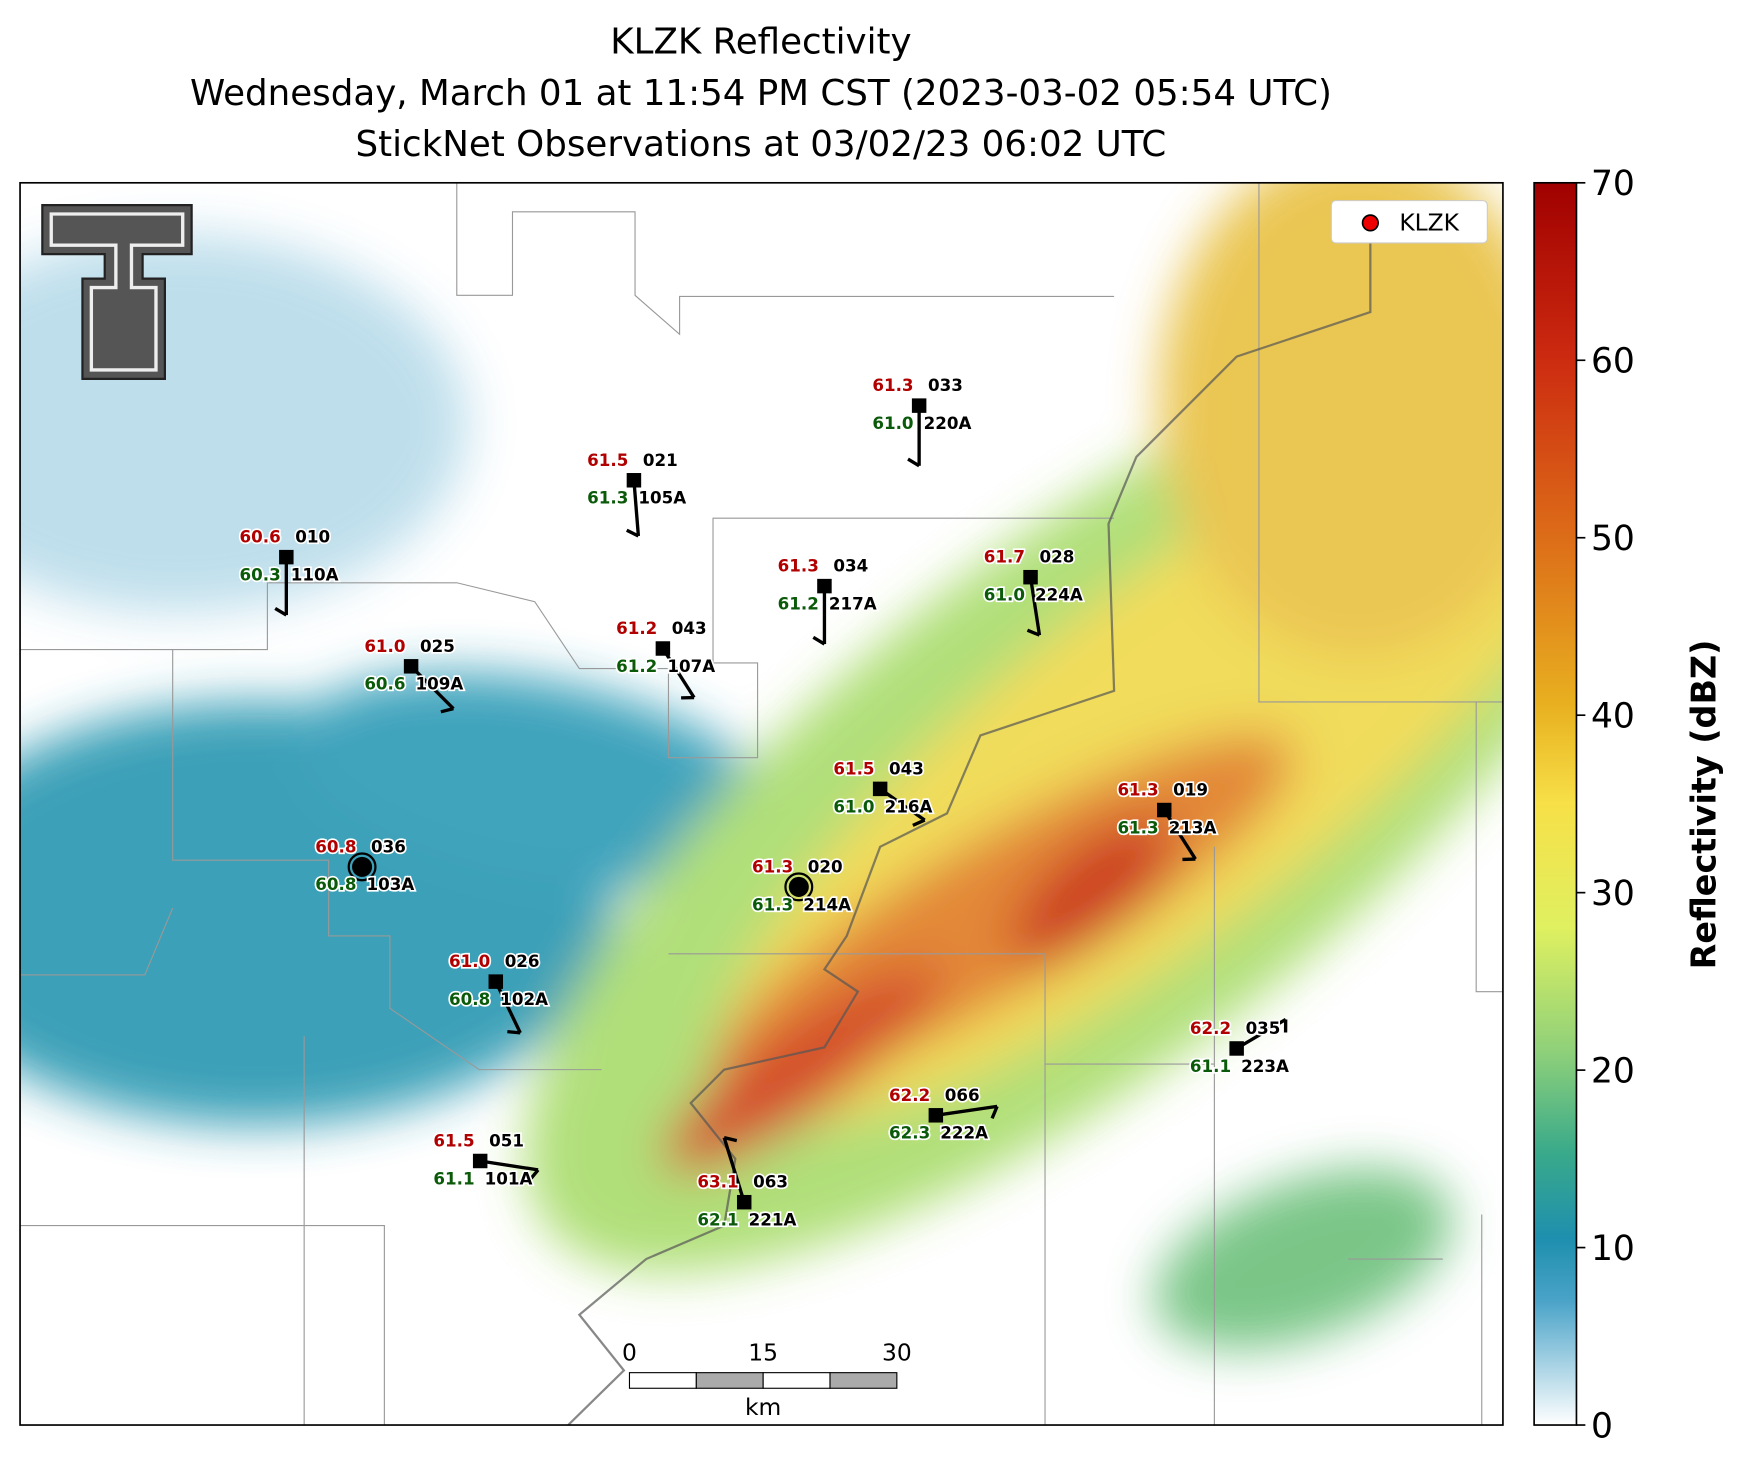  What do you see at coordinates (717, 1220) in the screenshot?
I see `dewpoint: 62.1` at bounding box center [717, 1220].